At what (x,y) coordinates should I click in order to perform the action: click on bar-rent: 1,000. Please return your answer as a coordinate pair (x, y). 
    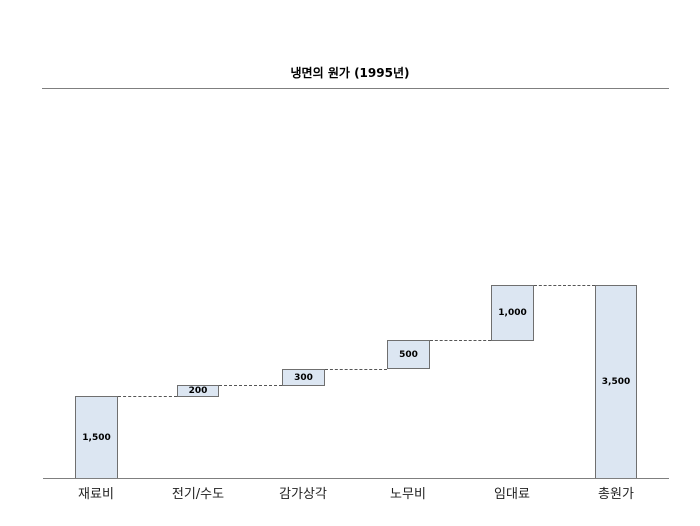
    Looking at the image, I should click on (512, 313).